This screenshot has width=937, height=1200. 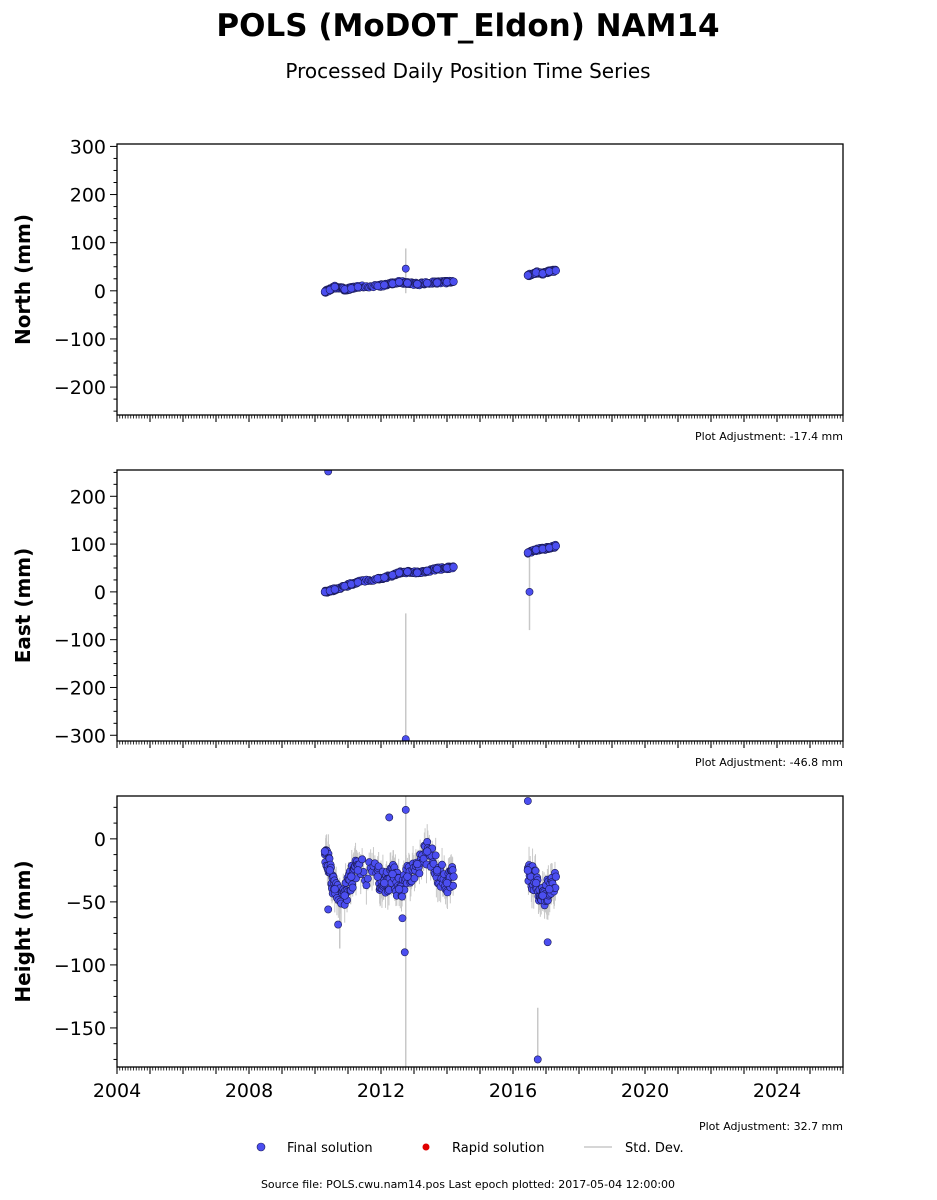 I want to click on figure-title: POLS (MoDOT_Eldon) NAM14, so click(x=467, y=26).